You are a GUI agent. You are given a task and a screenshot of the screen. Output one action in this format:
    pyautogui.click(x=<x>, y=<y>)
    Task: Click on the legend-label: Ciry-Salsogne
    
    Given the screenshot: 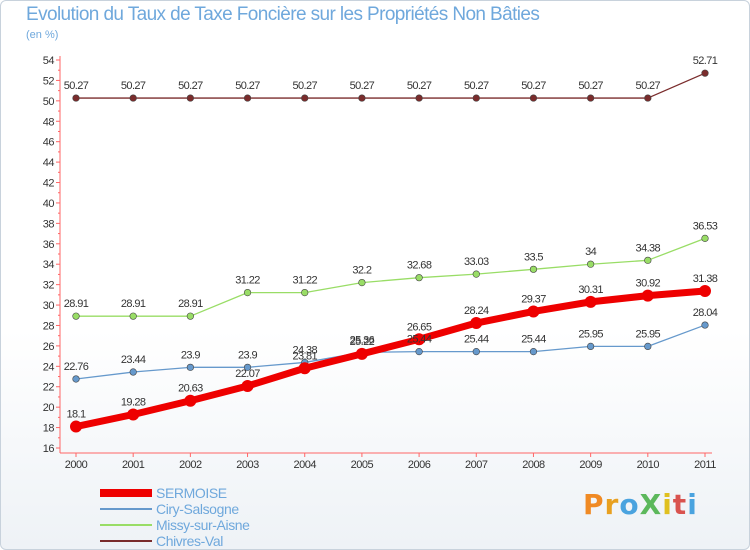 What is the action you would take?
    pyautogui.click(x=197, y=509)
    